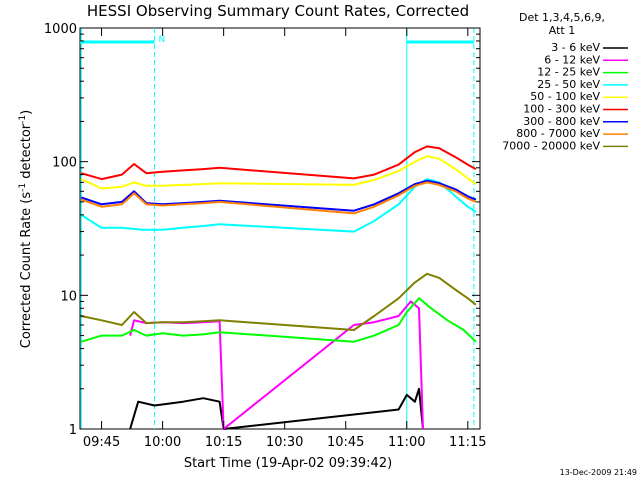 This screenshot has height=480, width=640. Describe the element at coordinates (575, 47) in the screenshot. I see `legend-label-1: 3 - 6 keV` at that location.